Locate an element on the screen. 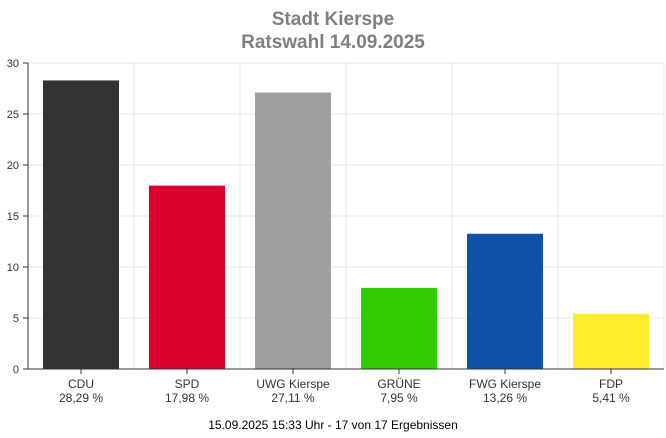  x-value-label-2: 27,11 % is located at coordinates (292, 398).